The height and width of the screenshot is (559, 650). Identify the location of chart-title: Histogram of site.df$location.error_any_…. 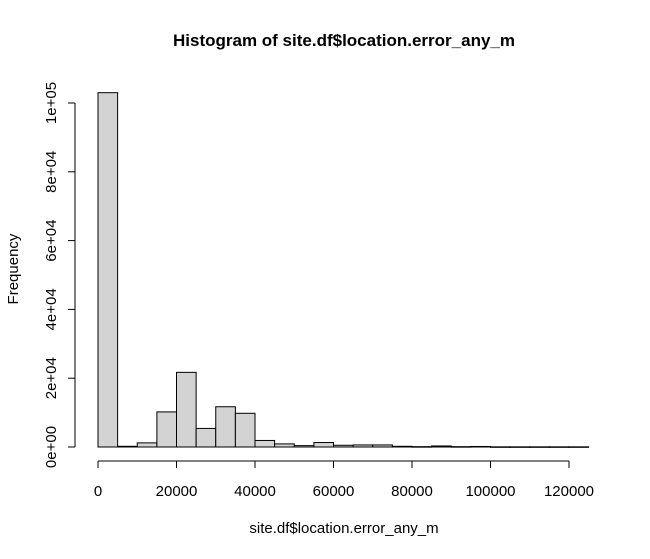
(344, 40).